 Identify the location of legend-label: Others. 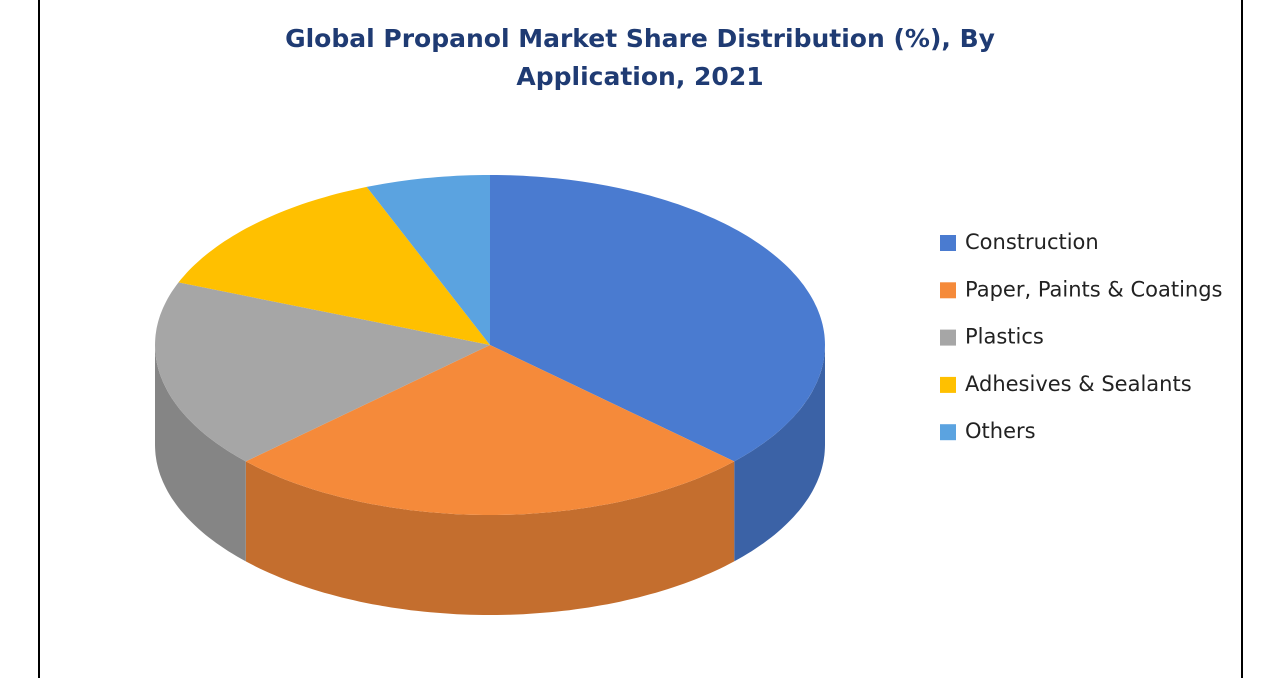
(1000, 431).